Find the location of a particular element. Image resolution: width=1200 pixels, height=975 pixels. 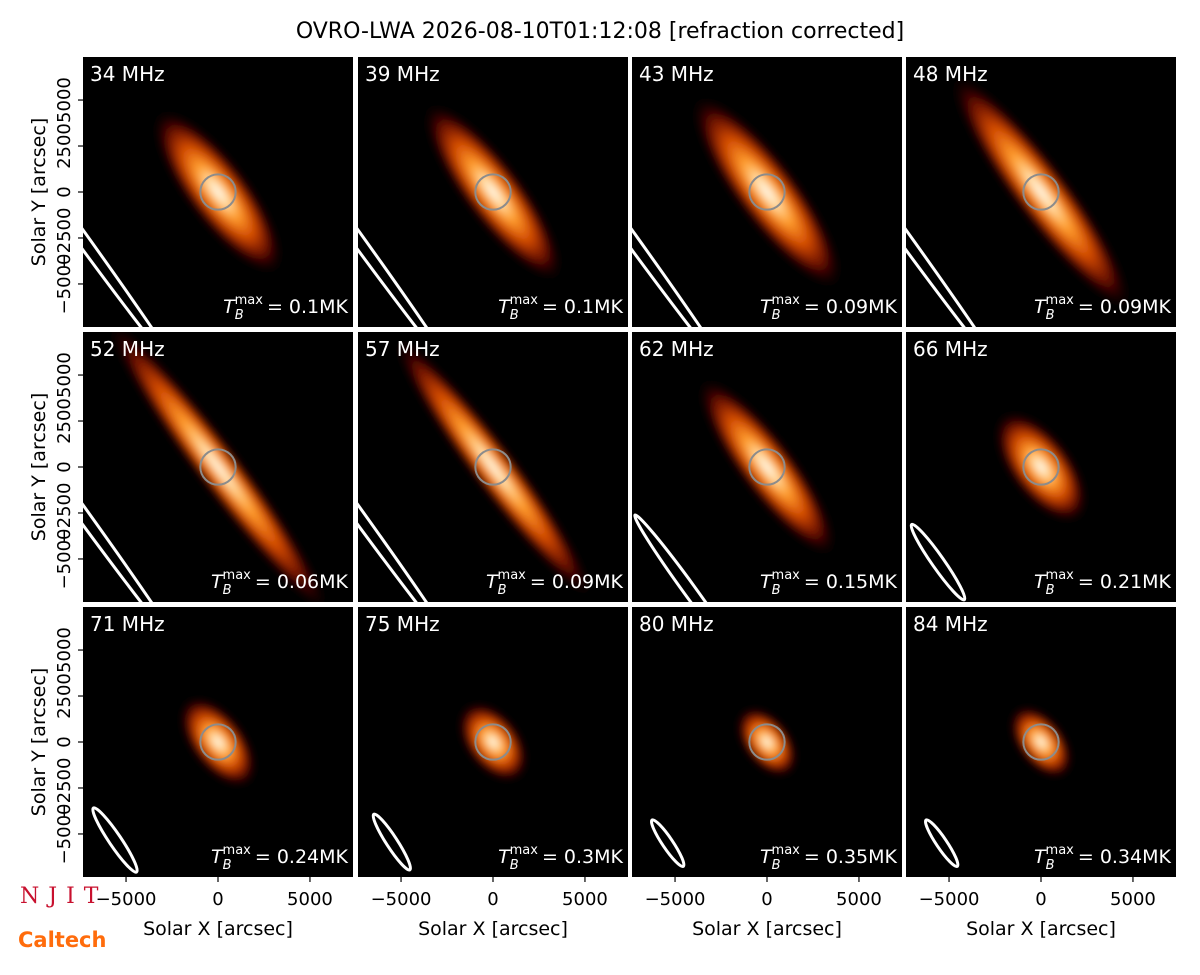

panel-title: 62 MHz is located at coordinates (676, 349).